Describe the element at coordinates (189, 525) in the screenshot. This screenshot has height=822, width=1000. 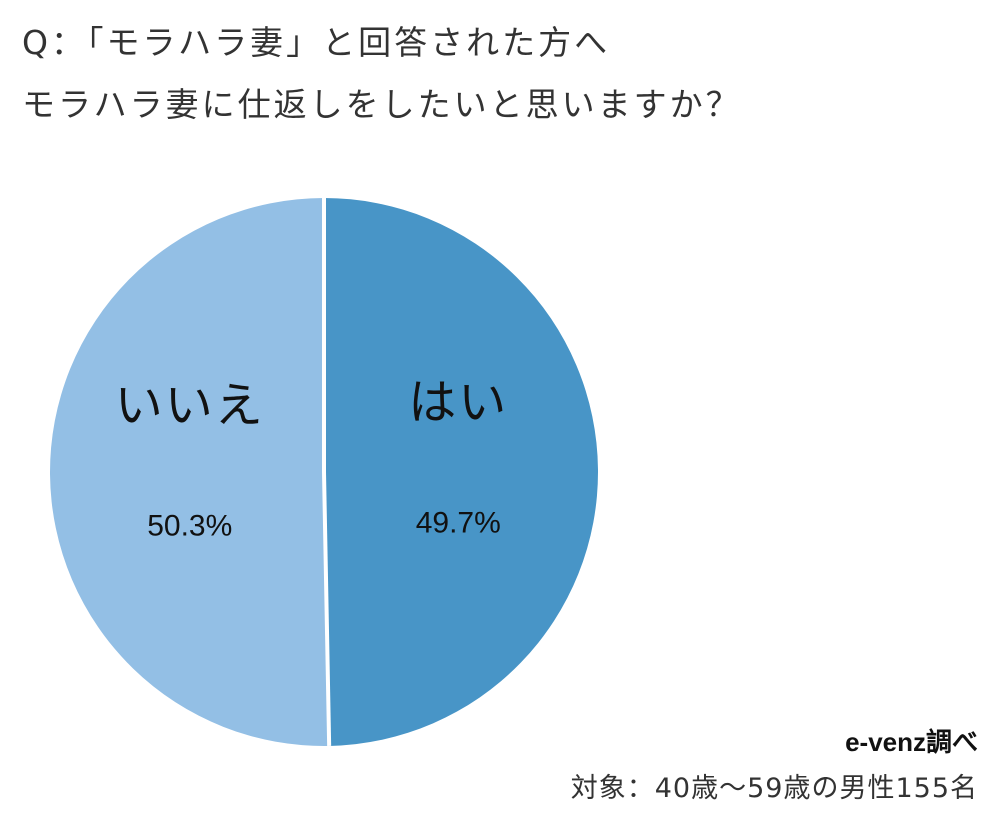
I see `slice-value-2: 50.3%` at that location.